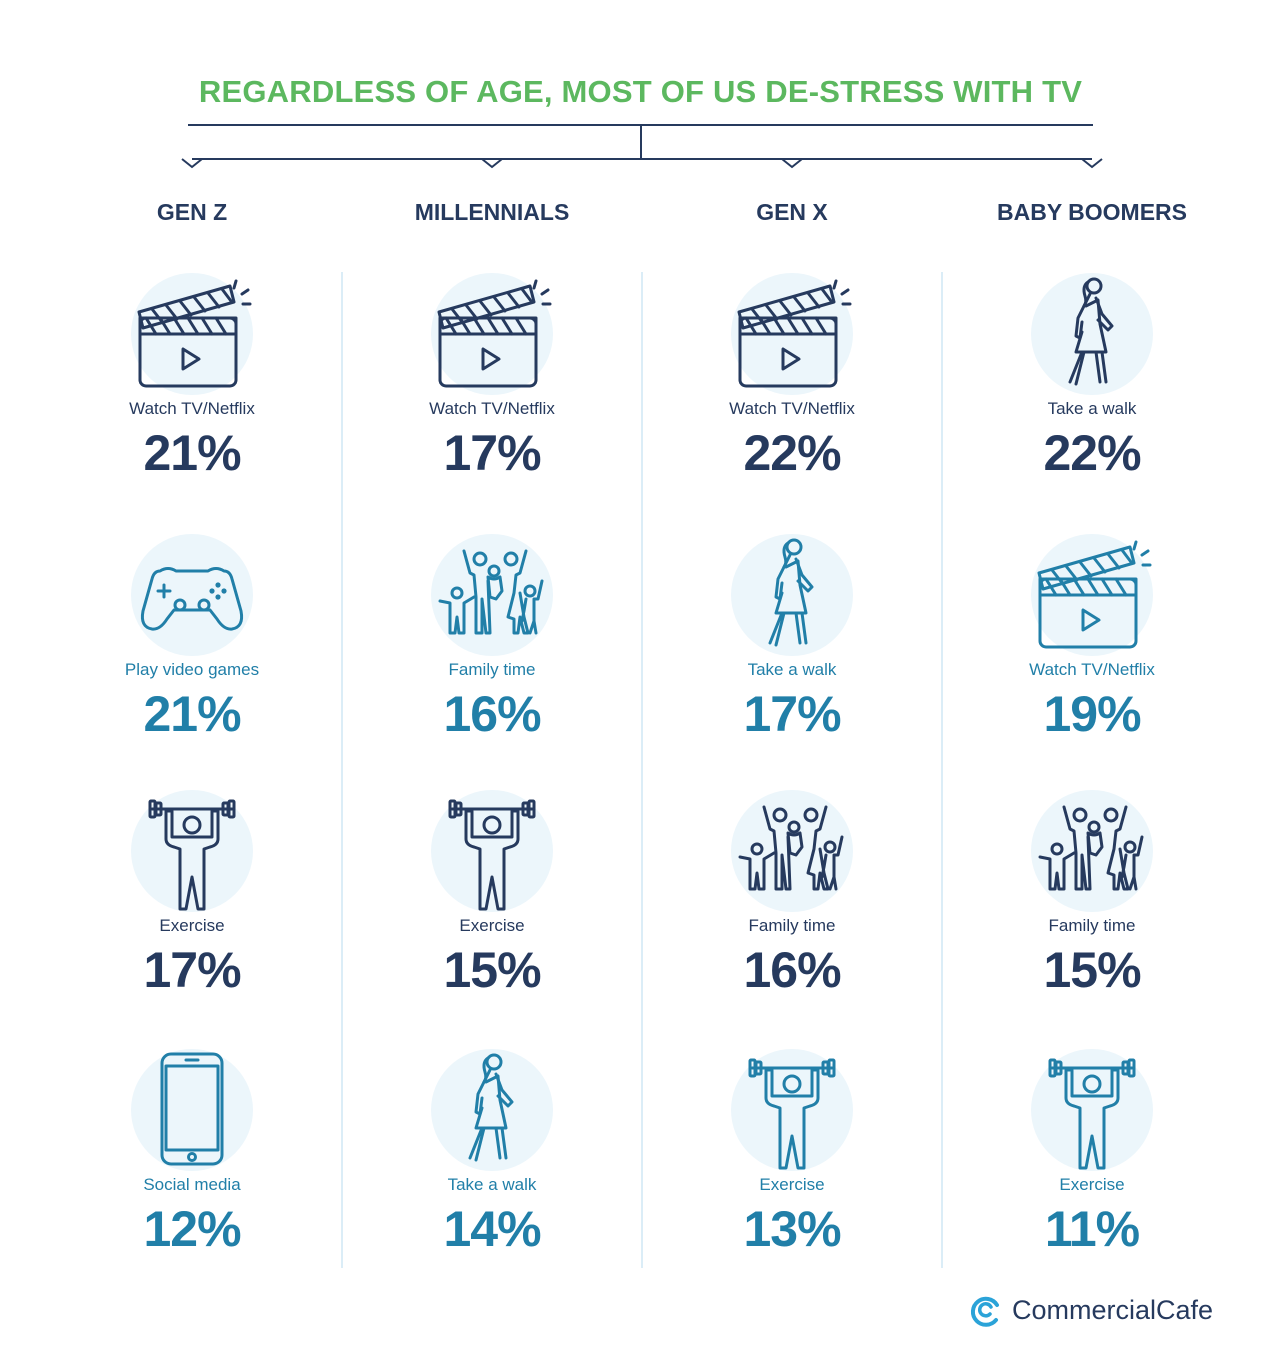 This screenshot has height=1351, width=1281. Describe the element at coordinates (1092, 714) in the screenshot. I see `activity-percentage: 19%` at that location.